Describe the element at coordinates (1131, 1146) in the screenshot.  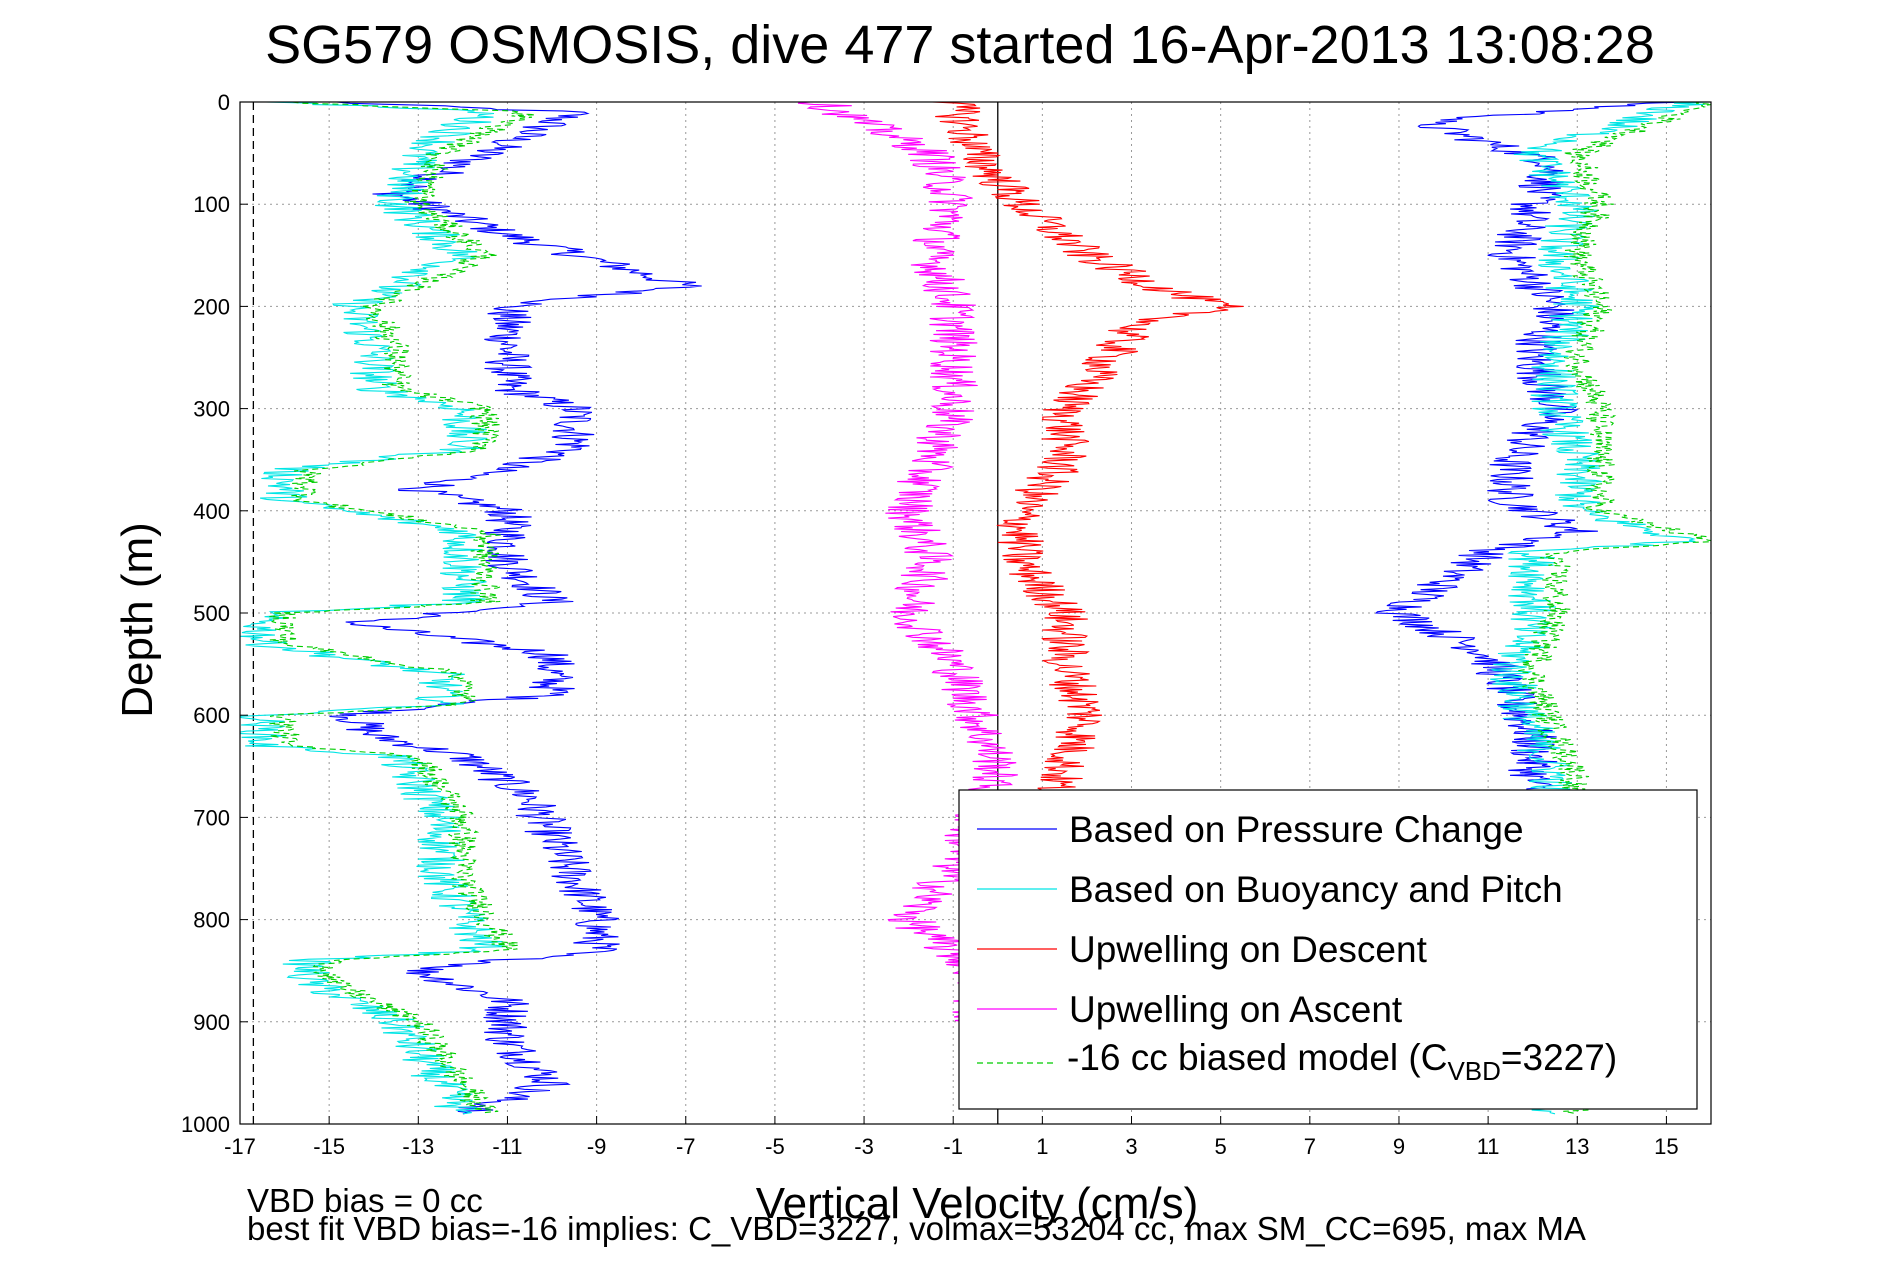
I see `x-tick-label: 3` at that location.